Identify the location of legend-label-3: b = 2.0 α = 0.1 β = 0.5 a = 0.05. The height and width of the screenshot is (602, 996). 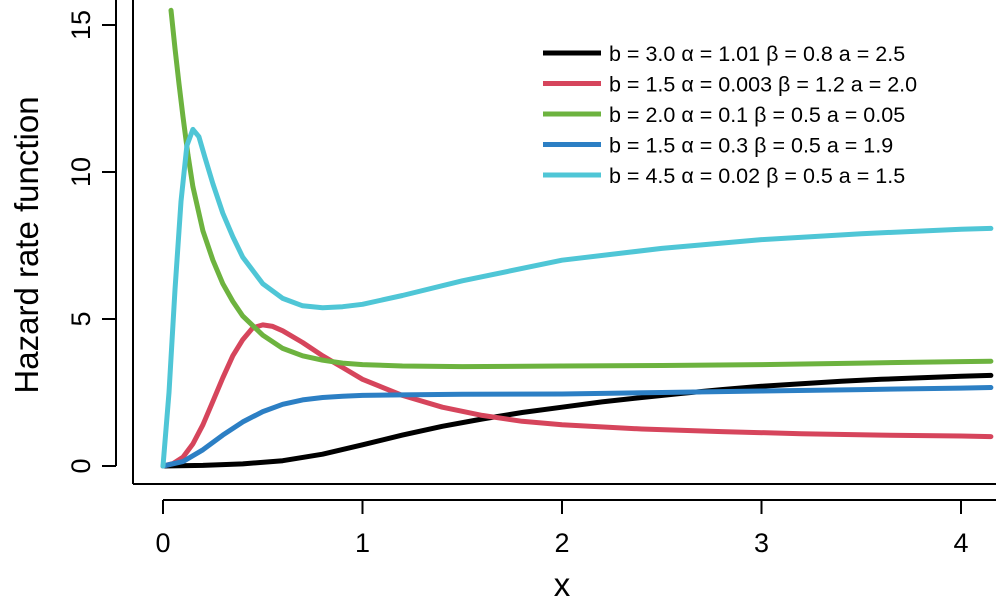
(757, 115).